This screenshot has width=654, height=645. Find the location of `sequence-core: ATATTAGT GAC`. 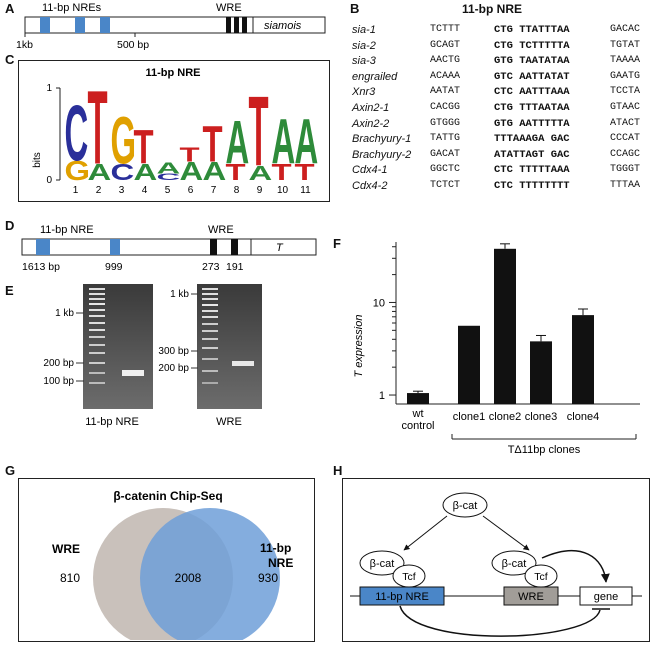

sequence-core: ATATTAGT GAC is located at coordinates (532, 154).